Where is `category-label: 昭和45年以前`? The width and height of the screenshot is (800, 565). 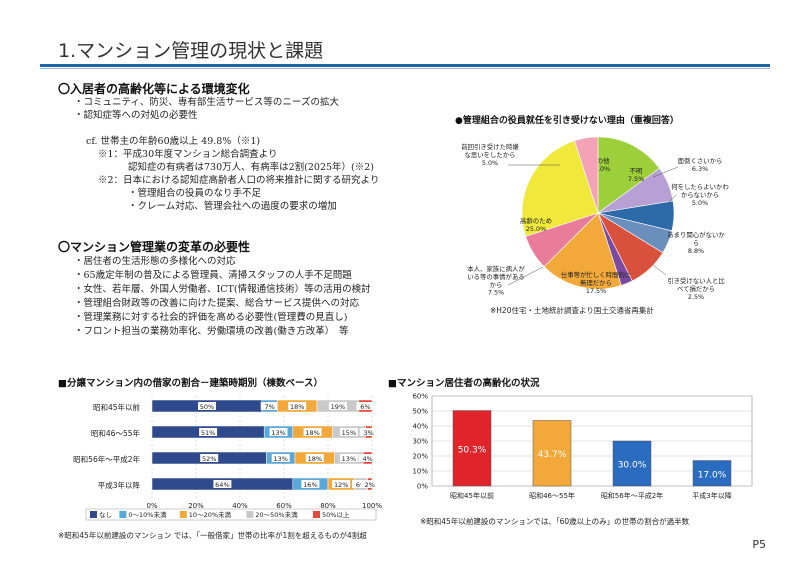 category-label: 昭和45年以前 is located at coordinates (472, 495).